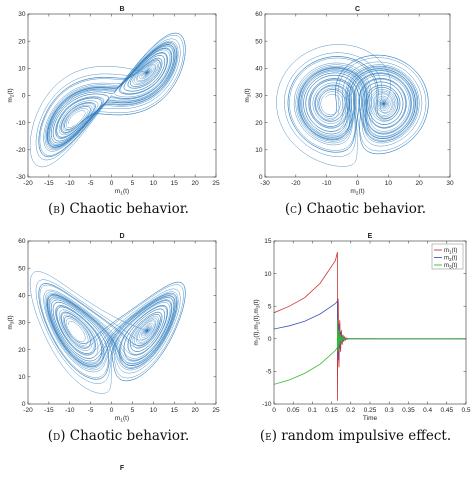 This screenshot has height=478, width=474. What do you see at coordinates (370, 418) in the screenshot?
I see `panel-e-xlabel: Time` at bounding box center [370, 418].